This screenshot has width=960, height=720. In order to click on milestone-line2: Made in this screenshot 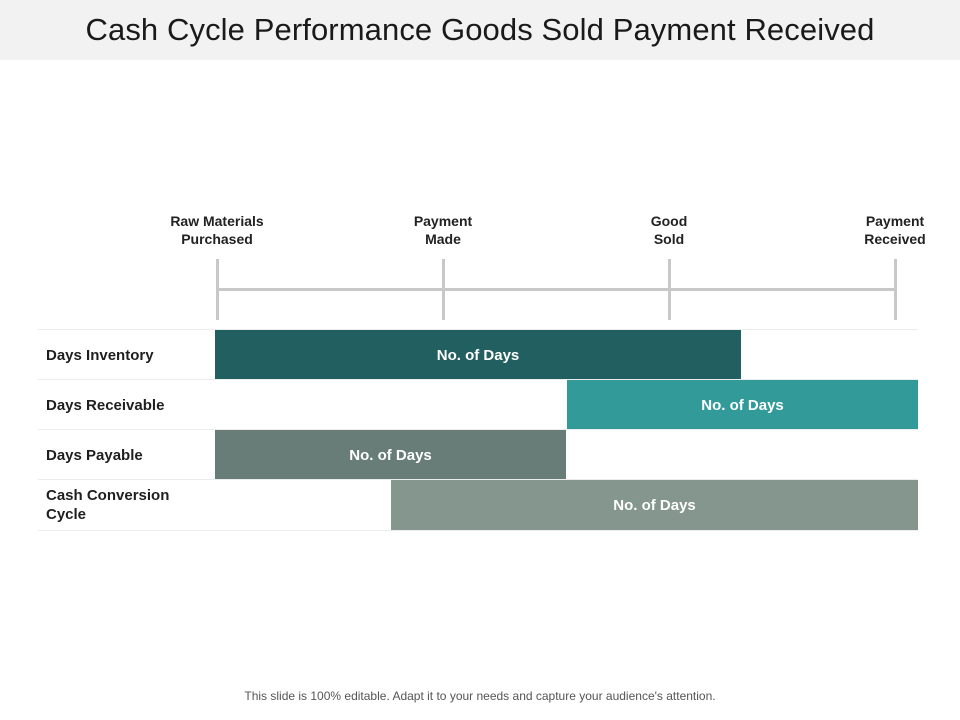, I will do `click(443, 239)`.